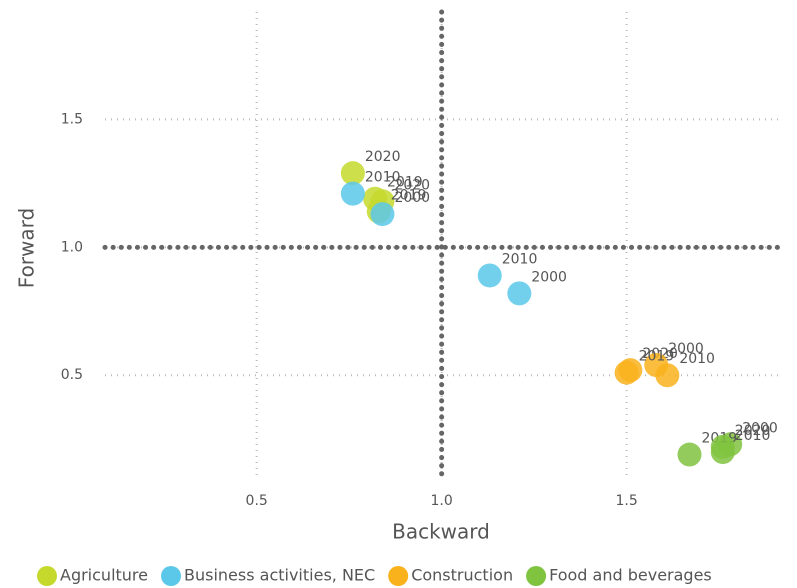 The height and width of the screenshot is (588, 797). I want to click on x-tick-label: 0.5, so click(257, 501).